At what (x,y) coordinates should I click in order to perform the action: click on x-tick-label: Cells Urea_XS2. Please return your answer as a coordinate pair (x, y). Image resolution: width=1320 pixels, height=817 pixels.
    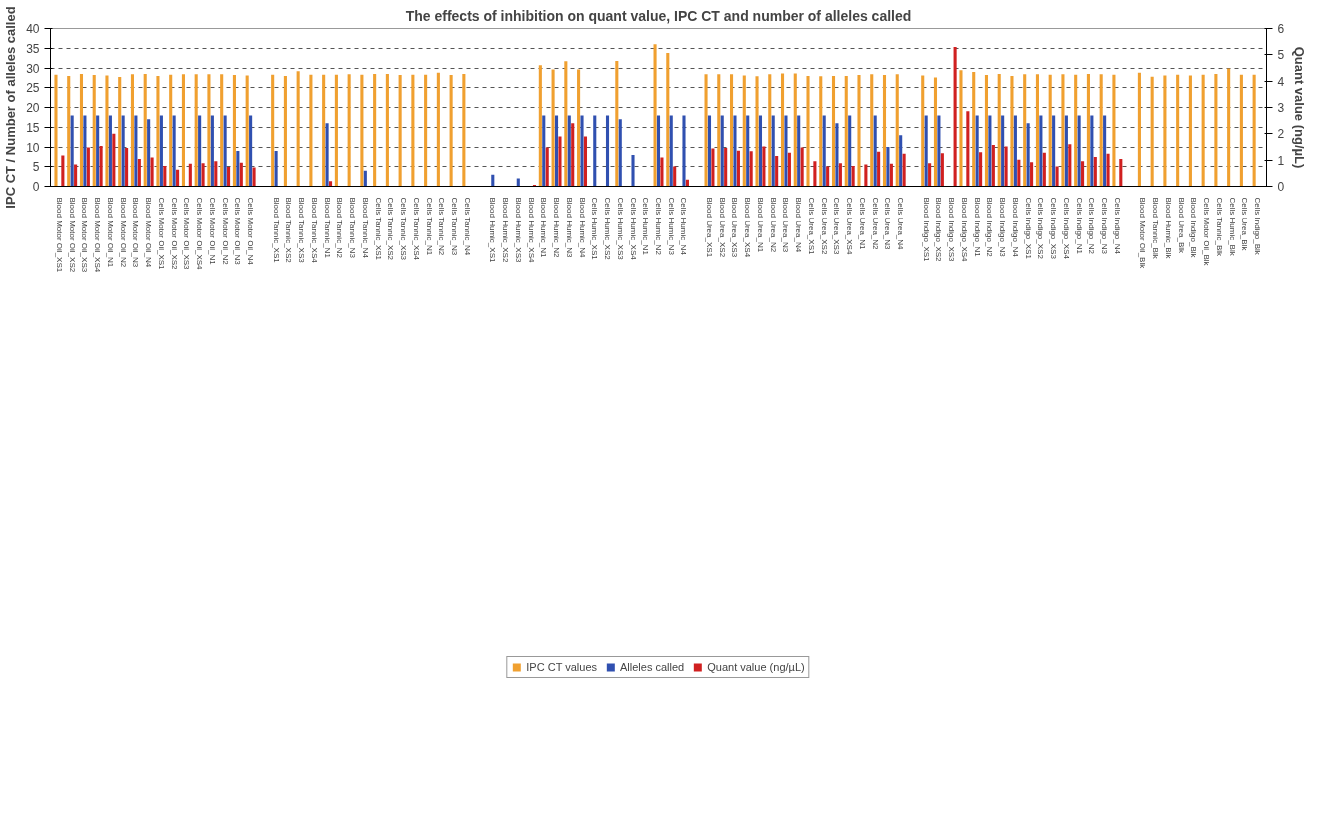
    Looking at the image, I should click on (824, 226).